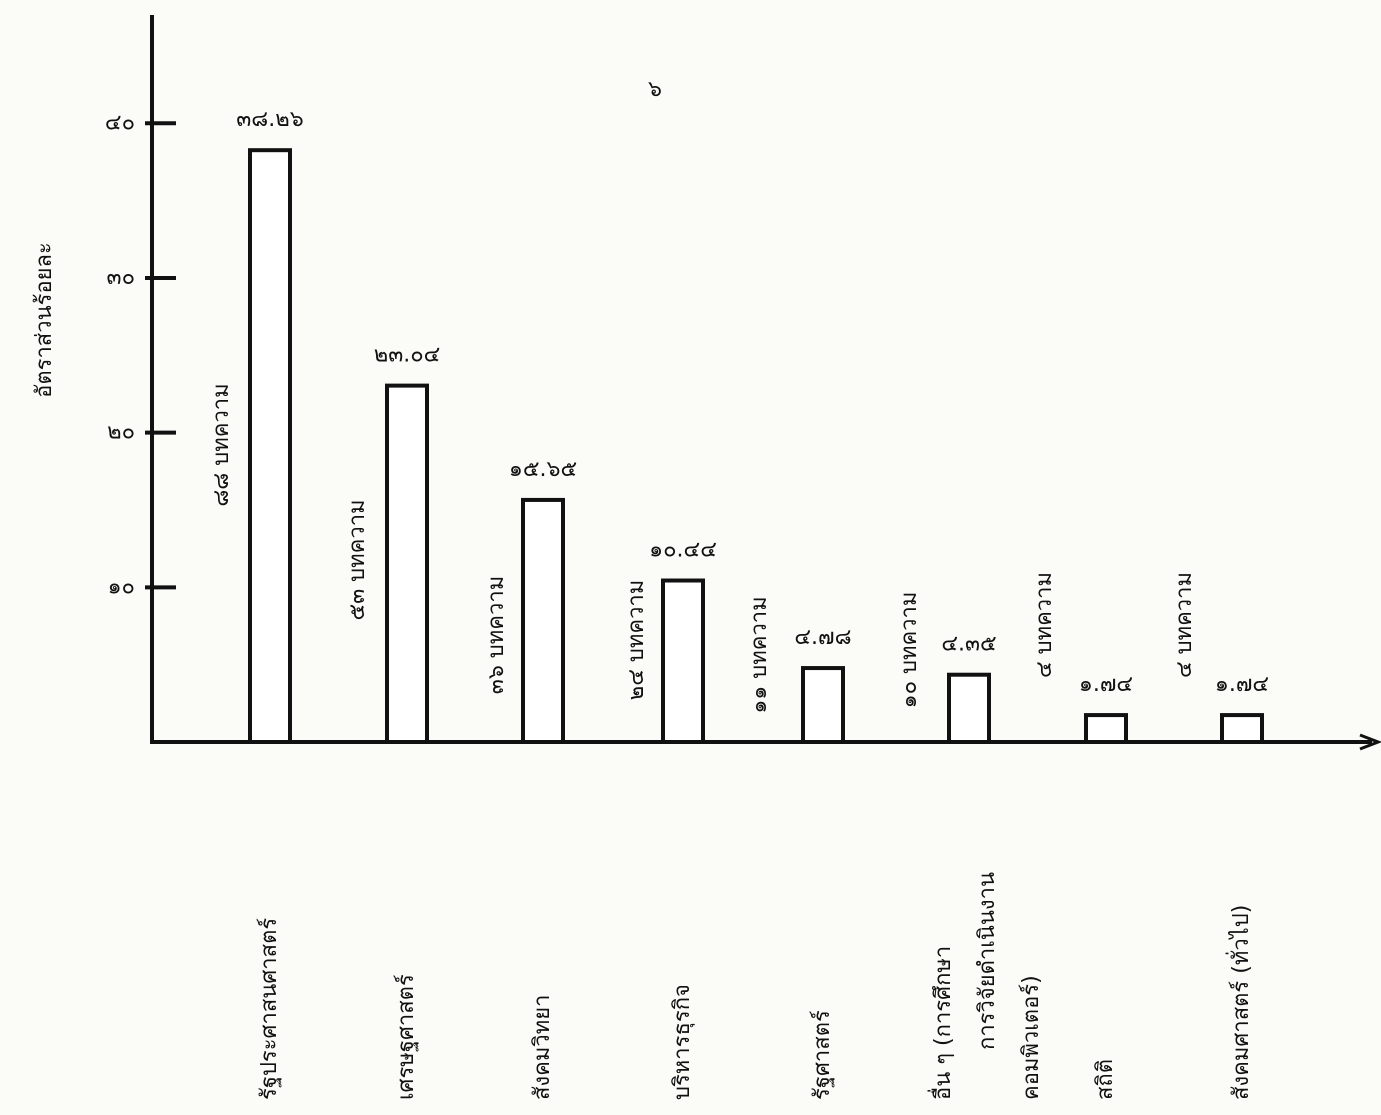 The height and width of the screenshot is (1115, 1381). Describe the element at coordinates (968, 644) in the screenshot. I see `value-label: ๔.๓๕` at that location.